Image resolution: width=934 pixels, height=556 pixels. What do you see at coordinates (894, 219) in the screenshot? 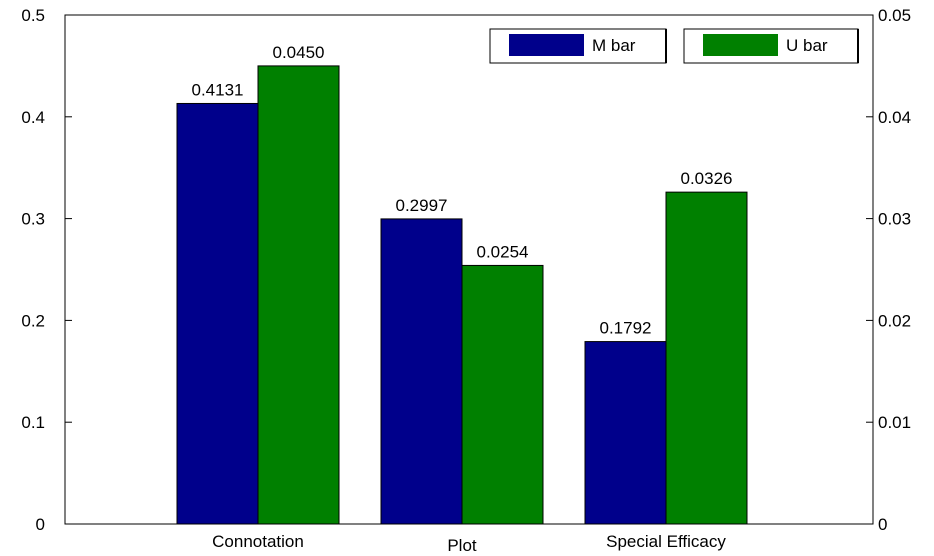
I see `right-tick-label: 0.03` at bounding box center [894, 219].